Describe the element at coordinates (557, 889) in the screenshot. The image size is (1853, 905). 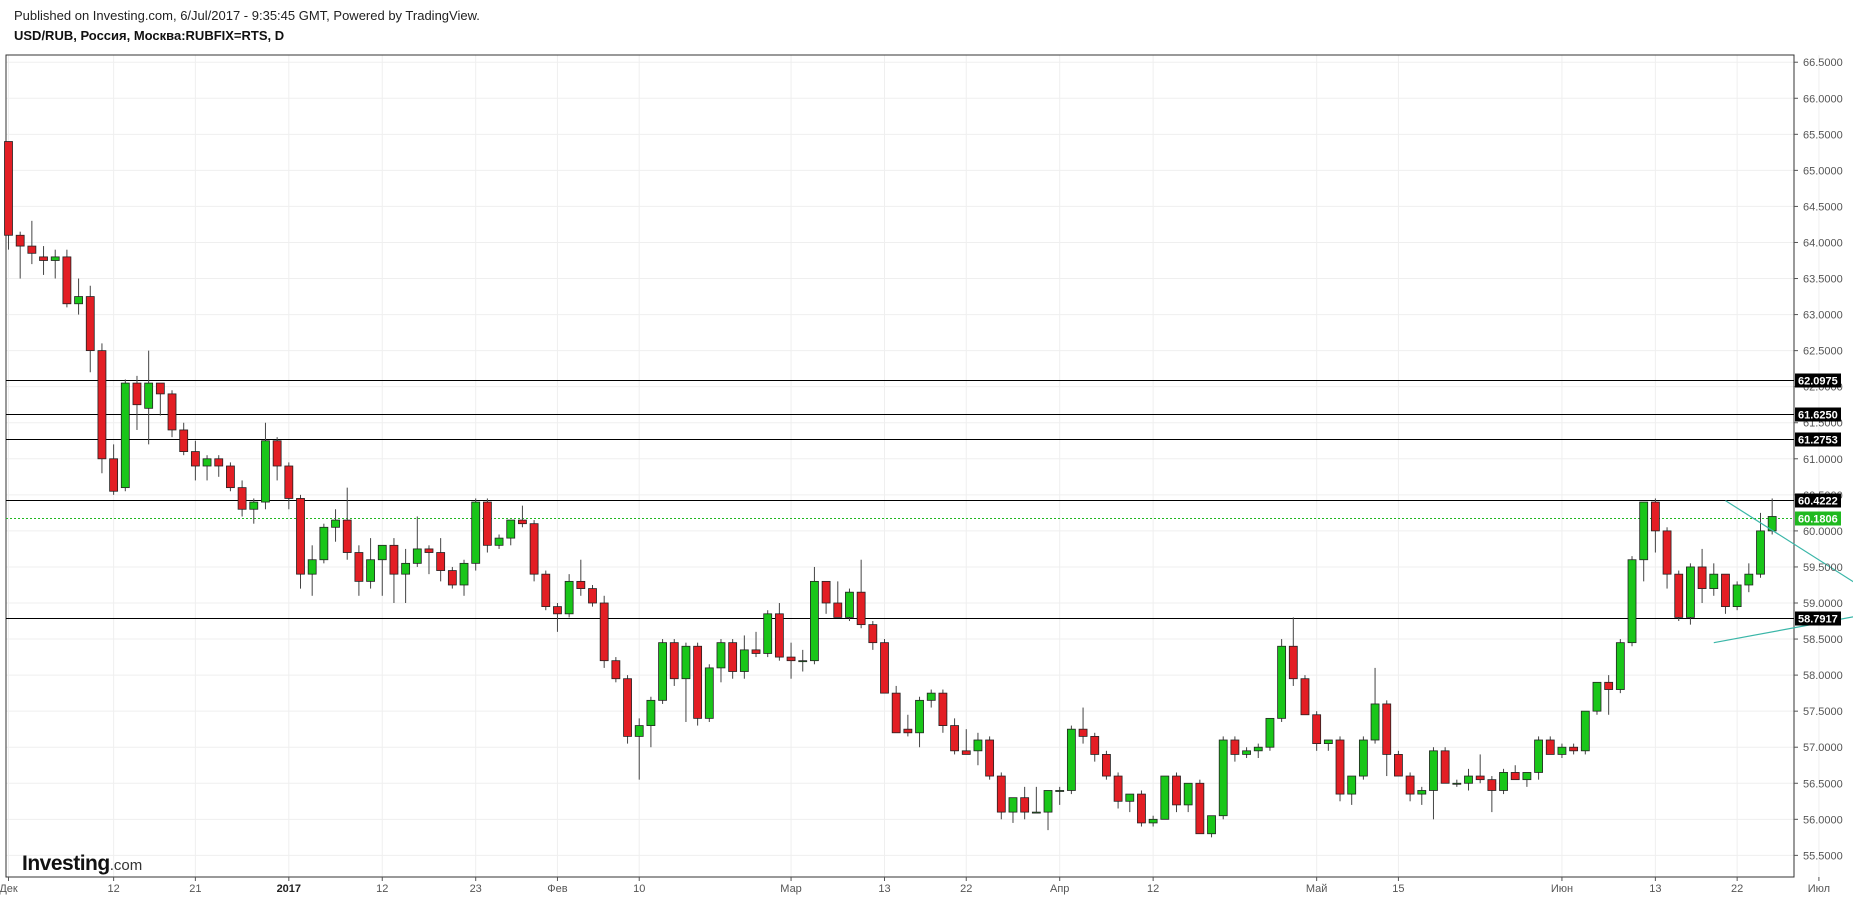
I see `x-tick-label: Фев` at that location.